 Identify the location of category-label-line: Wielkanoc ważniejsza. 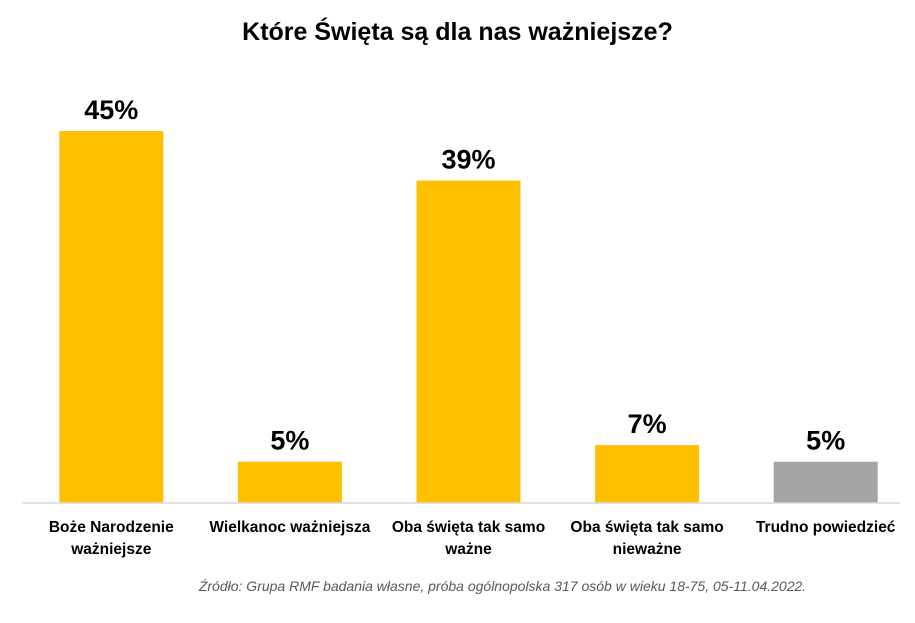
(290, 527).